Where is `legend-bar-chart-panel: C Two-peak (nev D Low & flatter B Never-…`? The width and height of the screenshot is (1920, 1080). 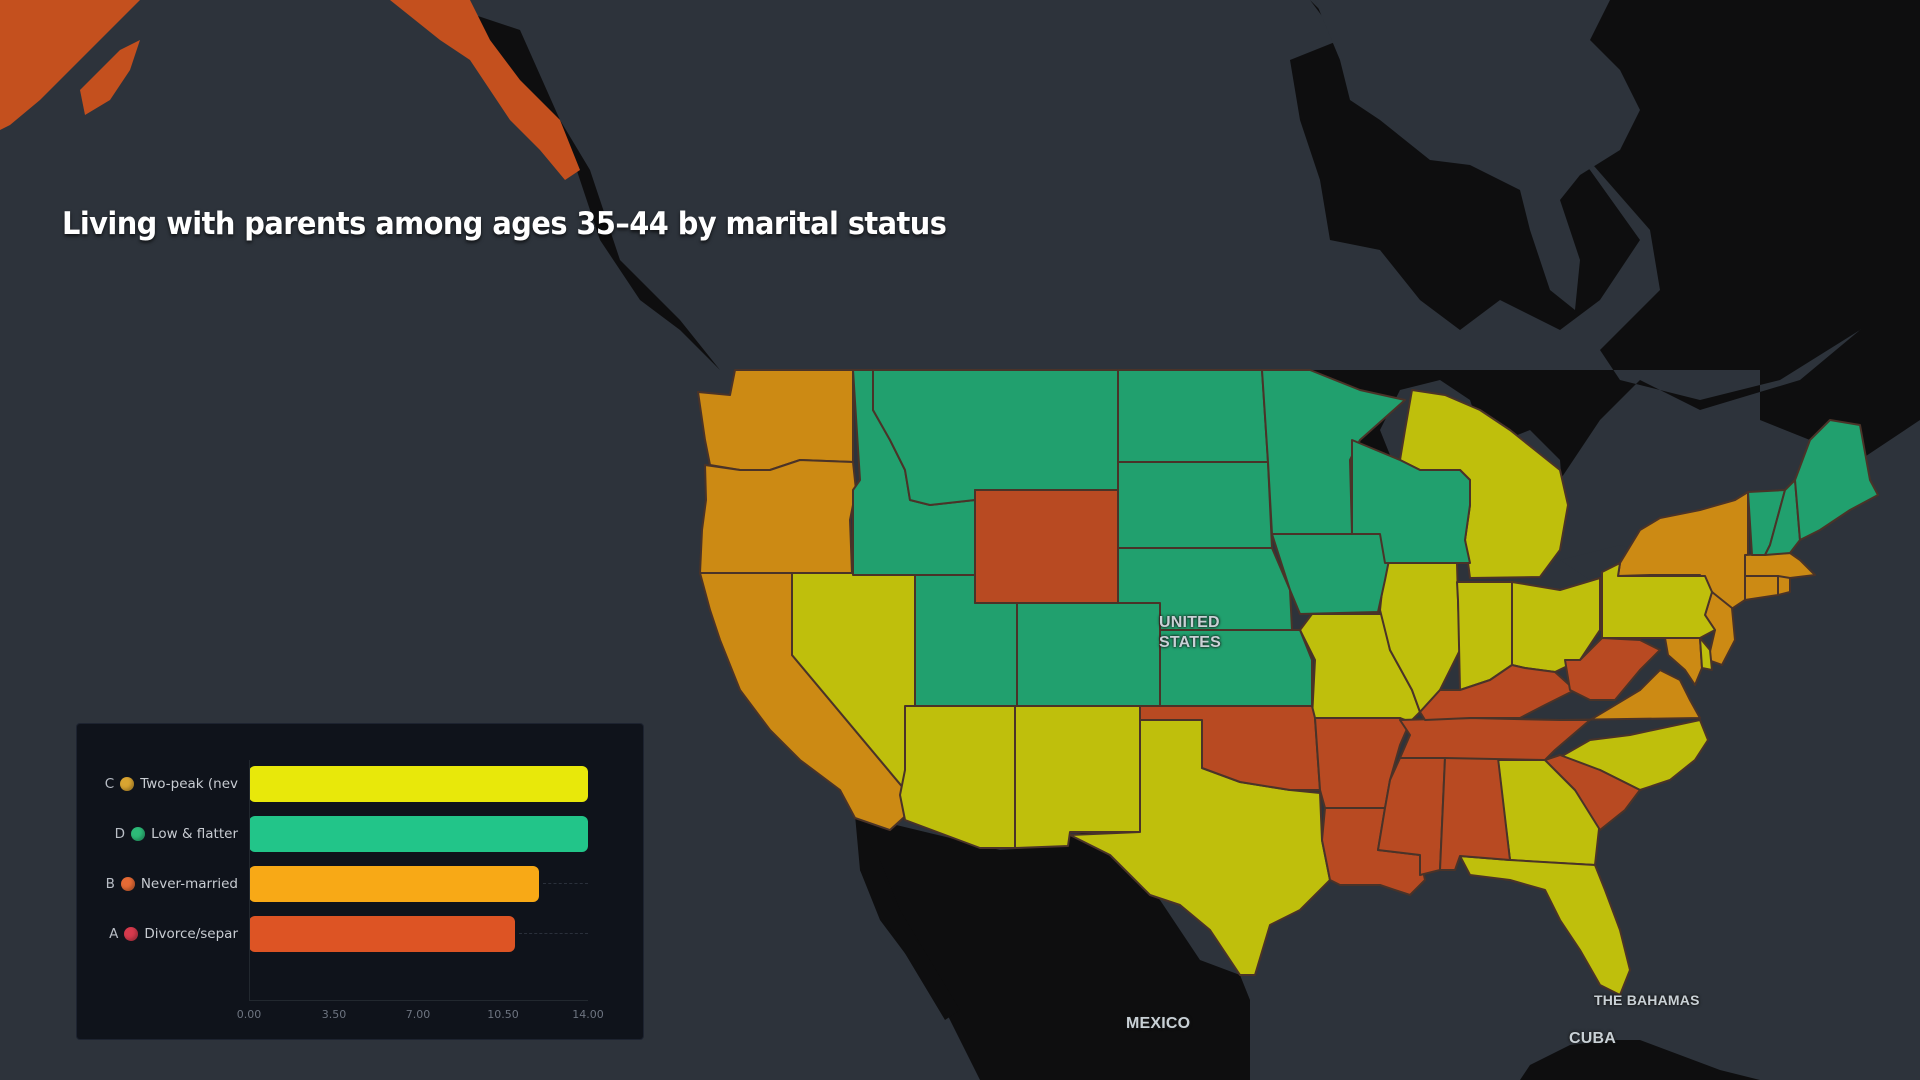
legend-bar-chart-panel: C Two-peak (nev D Low & flatter B Never-… is located at coordinates (360, 881).